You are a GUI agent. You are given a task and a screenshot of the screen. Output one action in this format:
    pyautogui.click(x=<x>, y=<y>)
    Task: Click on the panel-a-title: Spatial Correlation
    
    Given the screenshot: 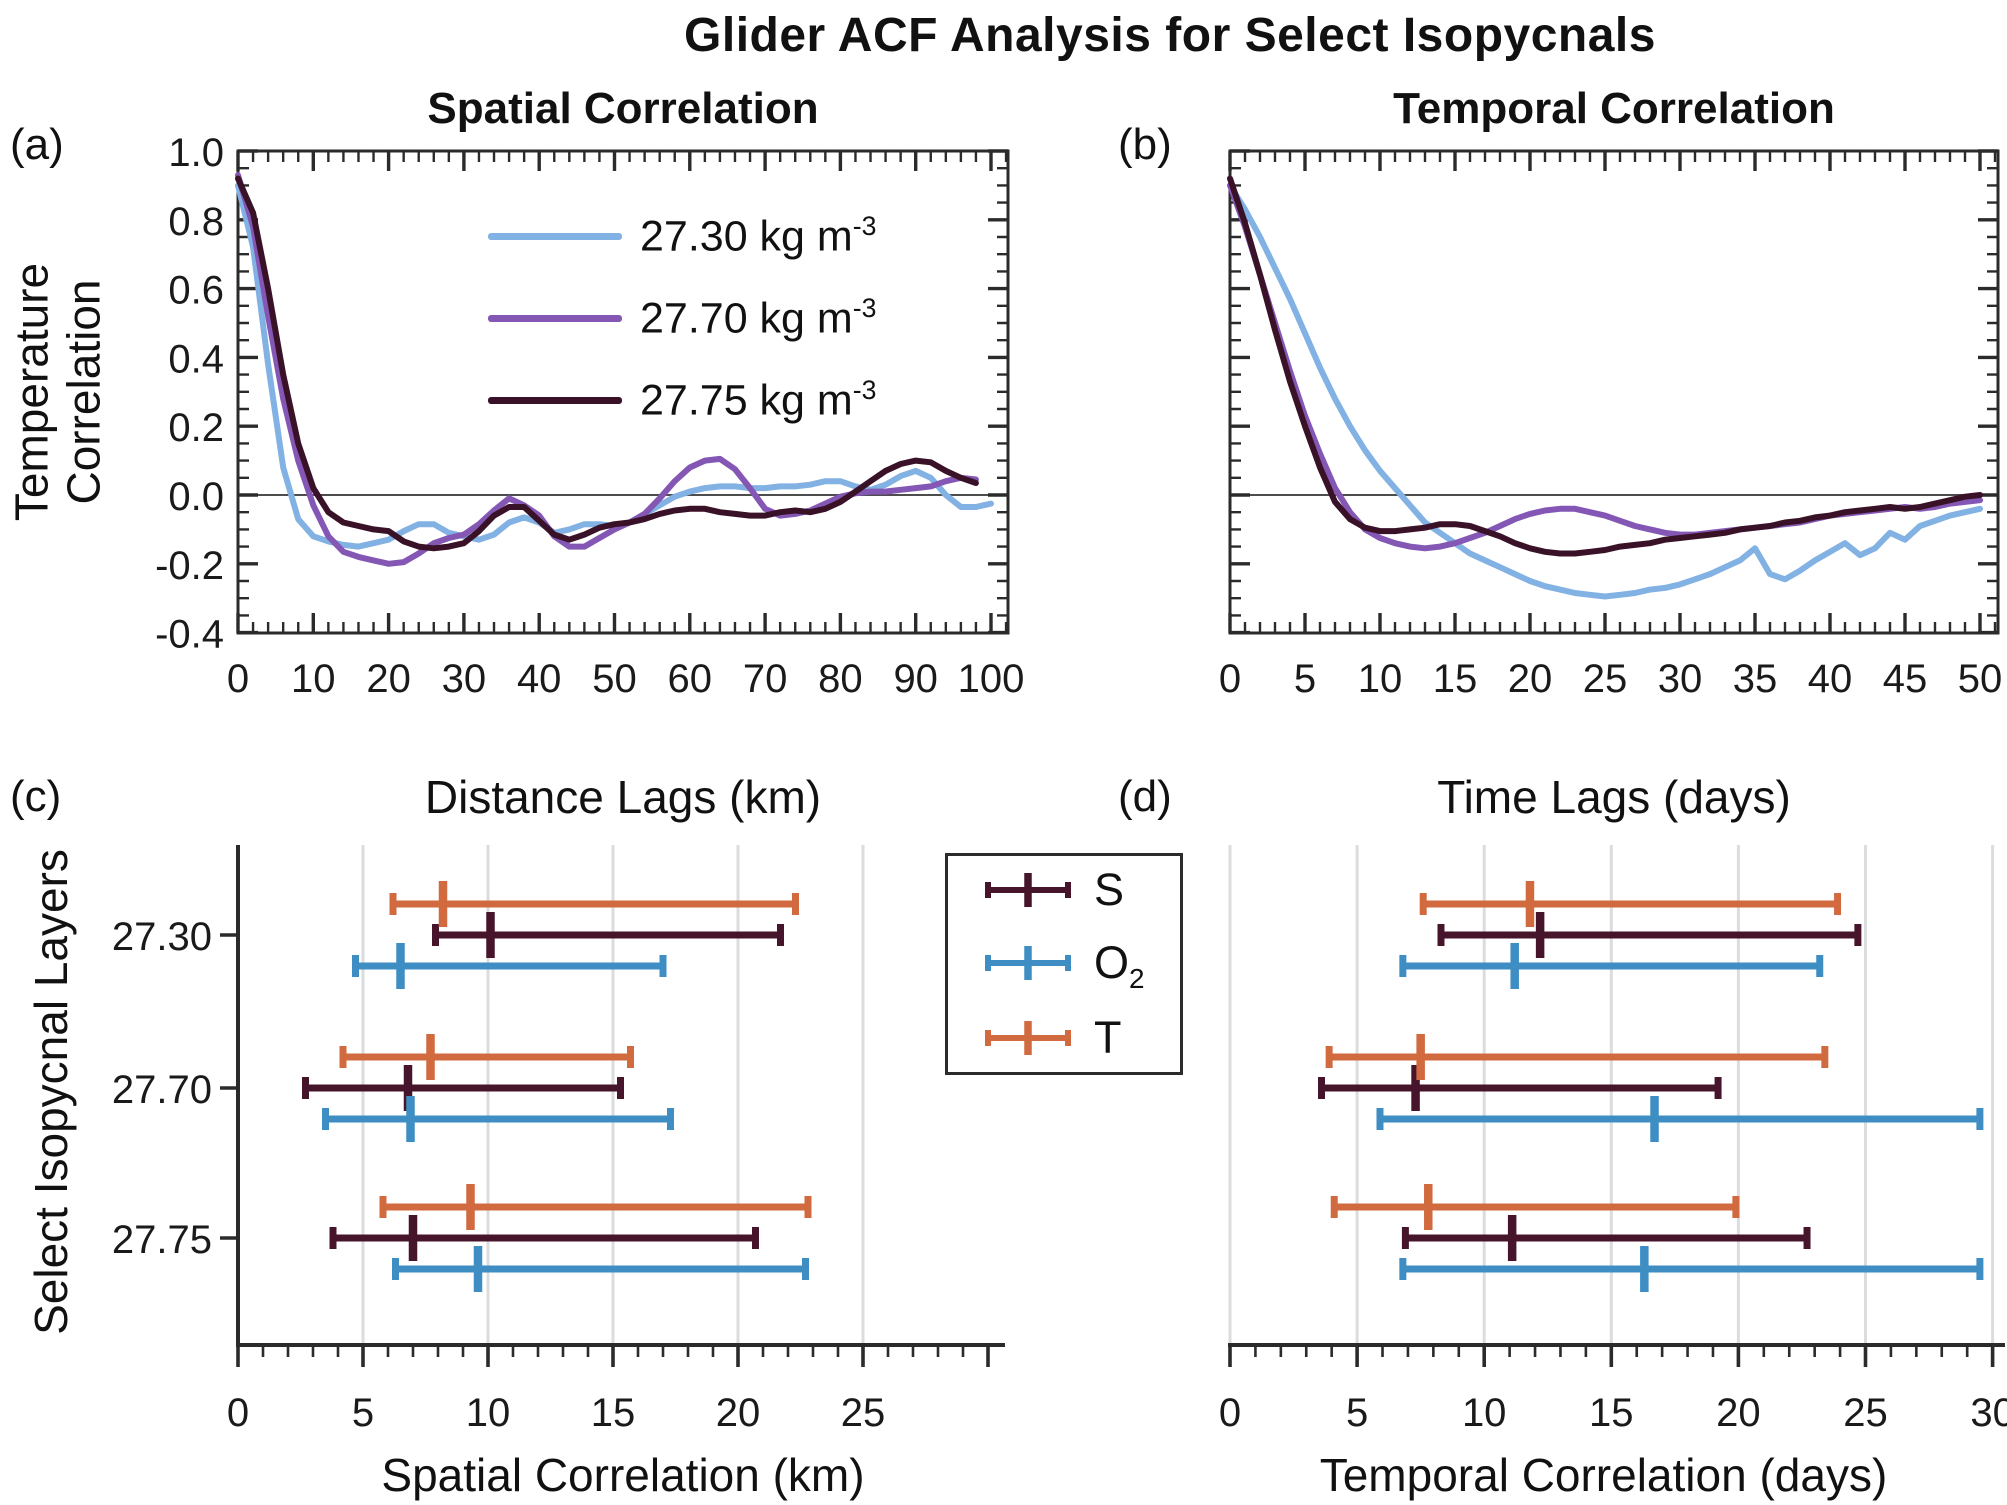 What is the action you would take?
    pyautogui.click(x=623, y=108)
    